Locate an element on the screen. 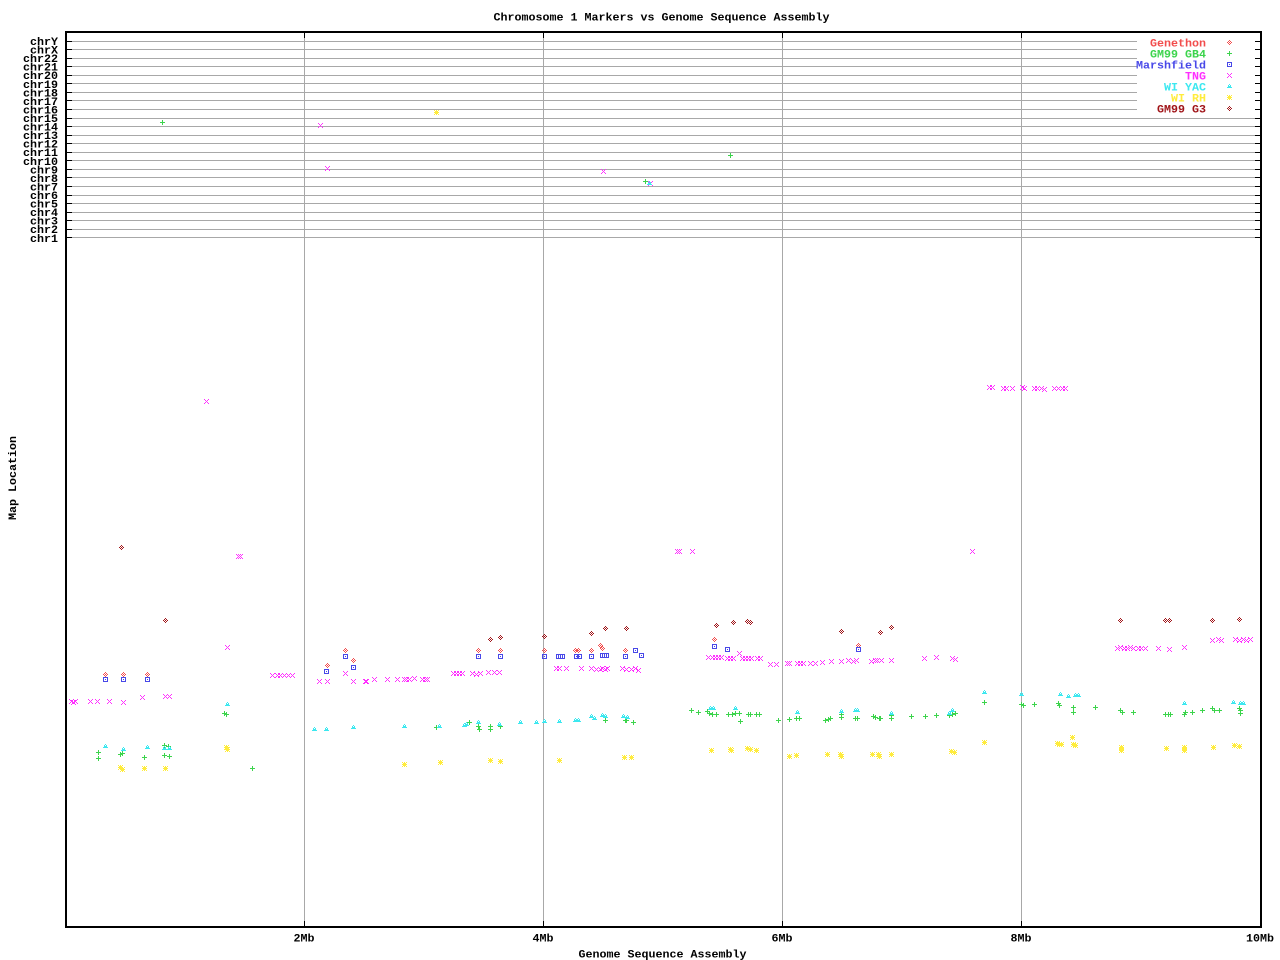  svg-text: chr22 is located at coordinates (40, 60).